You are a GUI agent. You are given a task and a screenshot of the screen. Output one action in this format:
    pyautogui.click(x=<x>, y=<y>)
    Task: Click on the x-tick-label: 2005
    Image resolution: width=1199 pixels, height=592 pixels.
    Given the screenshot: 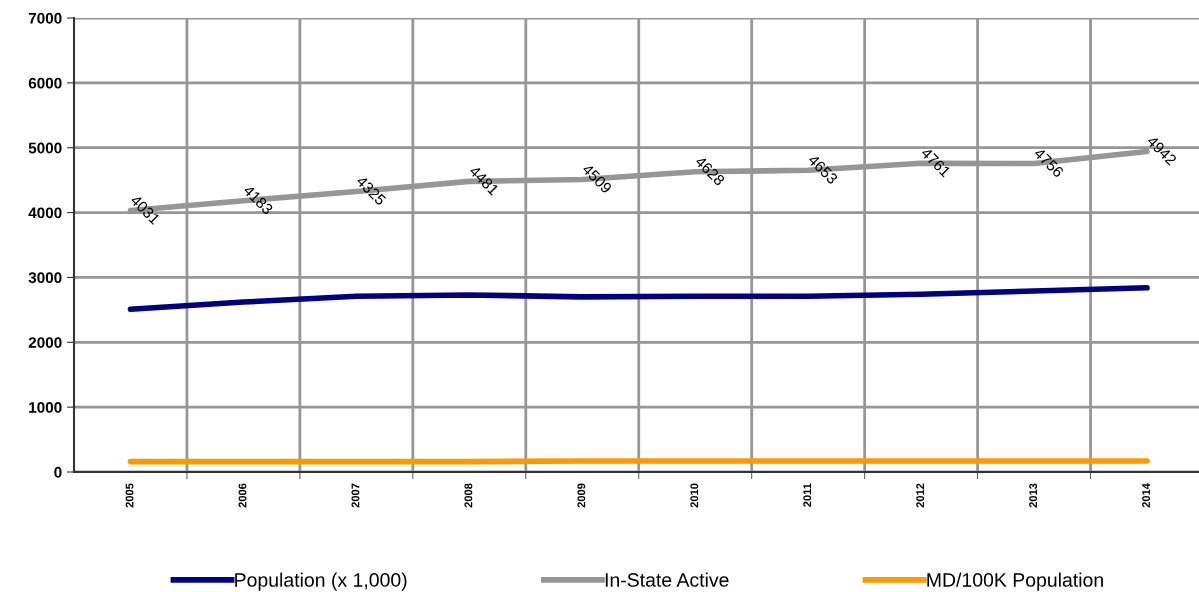 What is the action you would take?
    pyautogui.click(x=129, y=495)
    